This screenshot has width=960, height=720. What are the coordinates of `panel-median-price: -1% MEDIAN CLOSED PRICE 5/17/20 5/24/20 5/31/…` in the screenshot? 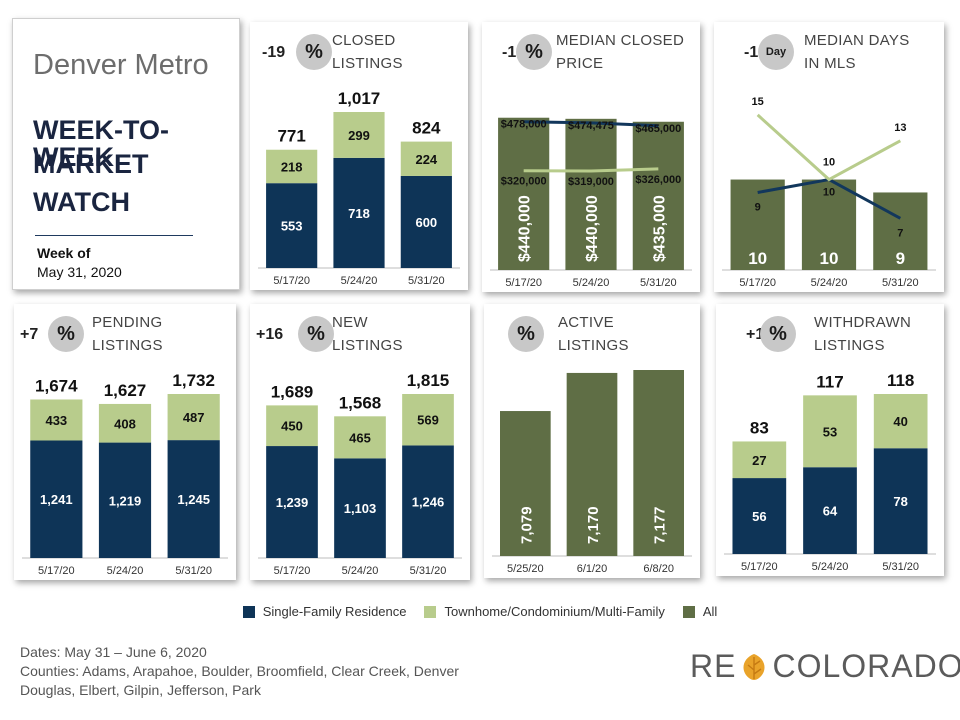 It's located at (591, 157).